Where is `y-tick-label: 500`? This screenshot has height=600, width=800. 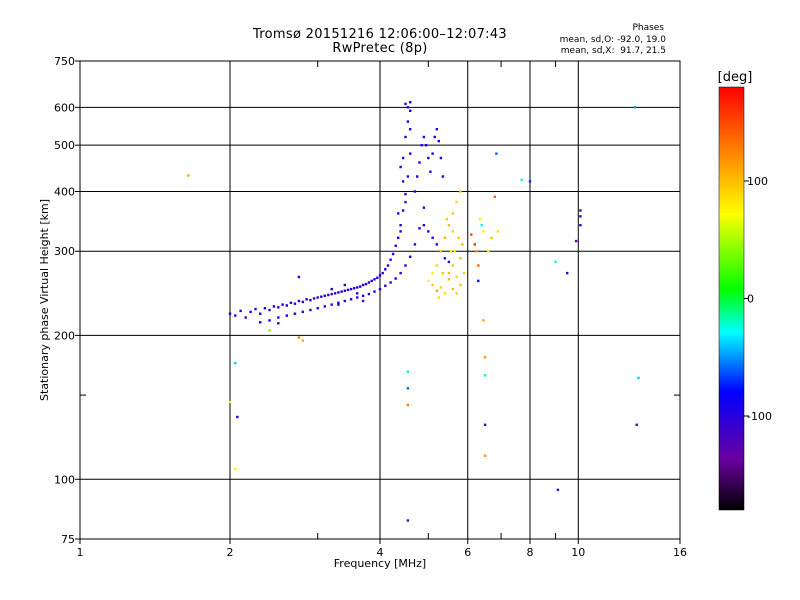 y-tick-label: 500 is located at coordinates (64, 145).